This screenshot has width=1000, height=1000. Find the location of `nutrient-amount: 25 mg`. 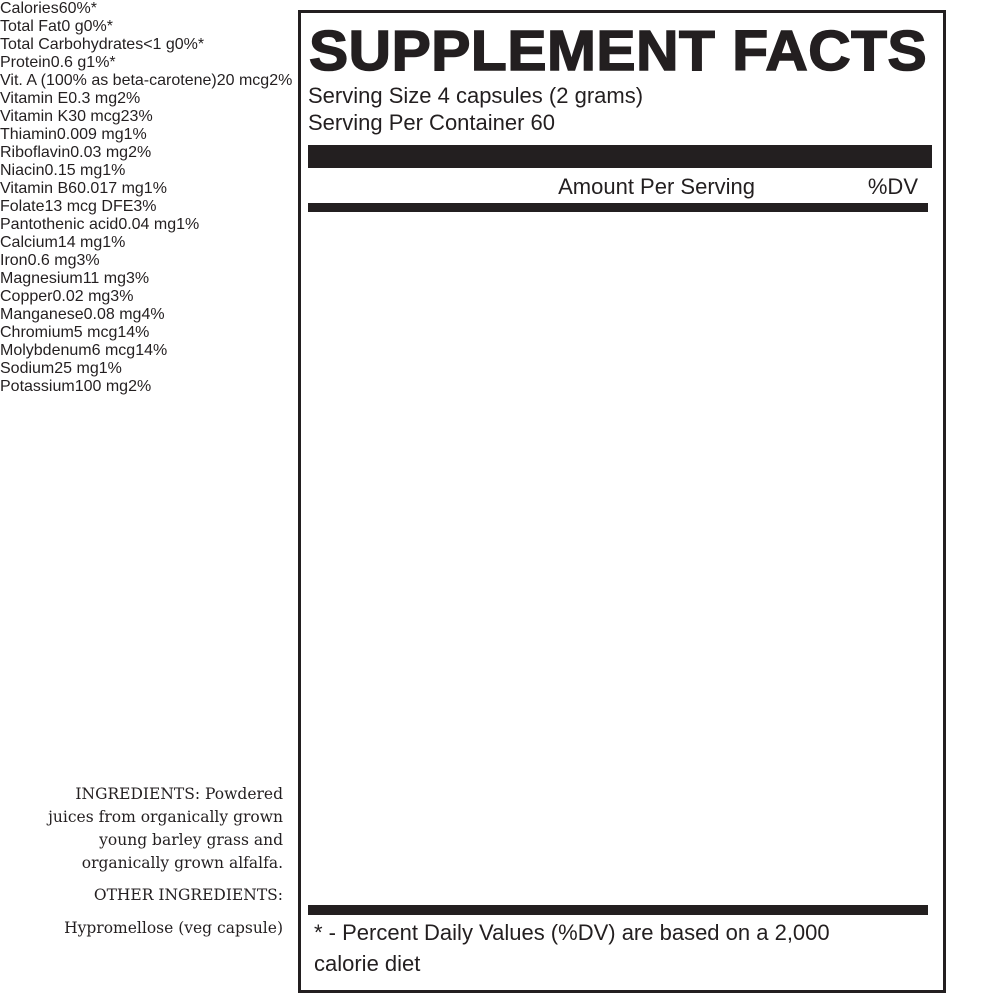

nutrient-amount: 25 mg is located at coordinates (76, 368).